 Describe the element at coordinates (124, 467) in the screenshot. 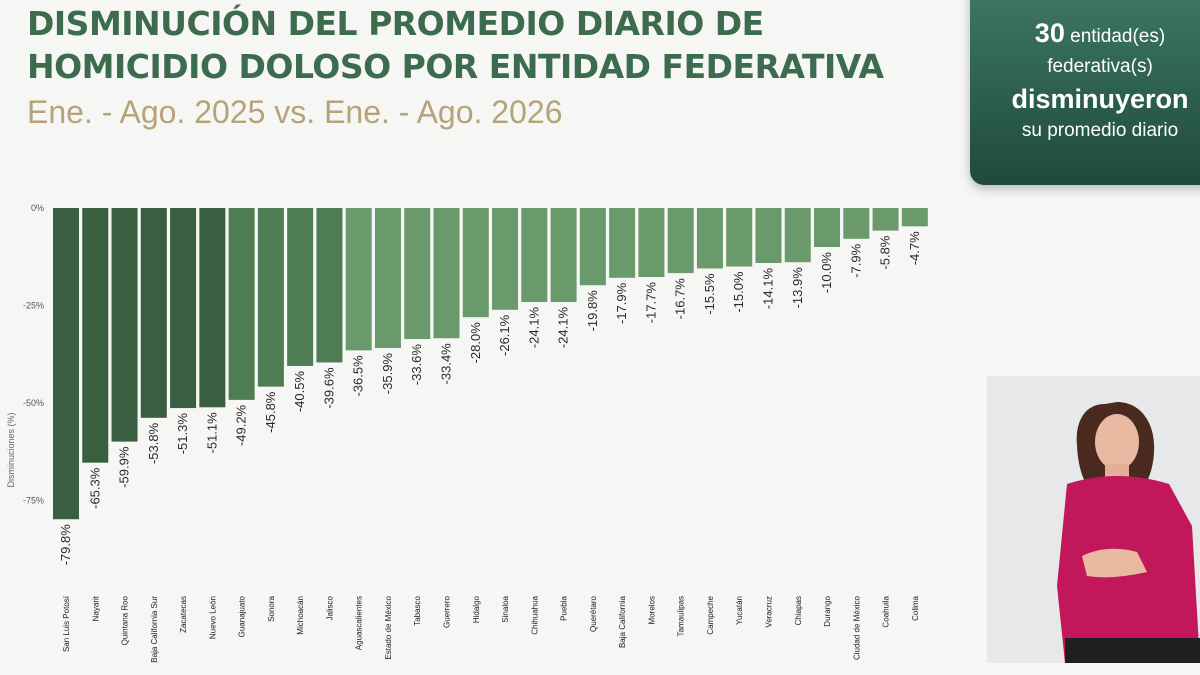

I see `data-label: -59.9%` at that location.